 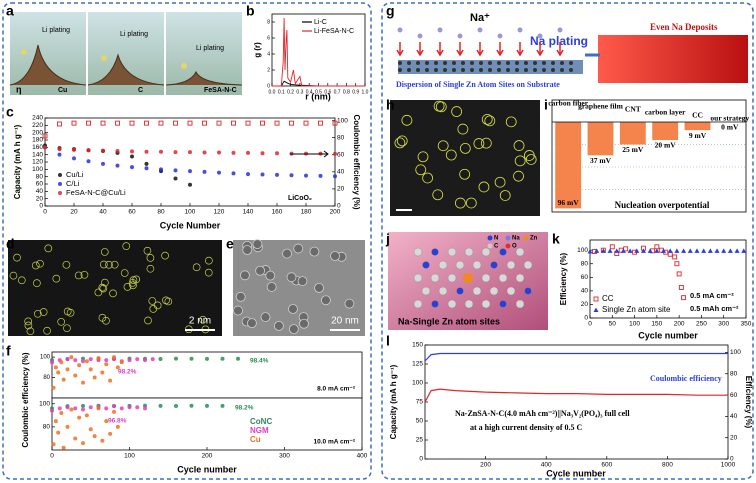 I want to click on y2-tick-label: 20, so click(x=734, y=437).